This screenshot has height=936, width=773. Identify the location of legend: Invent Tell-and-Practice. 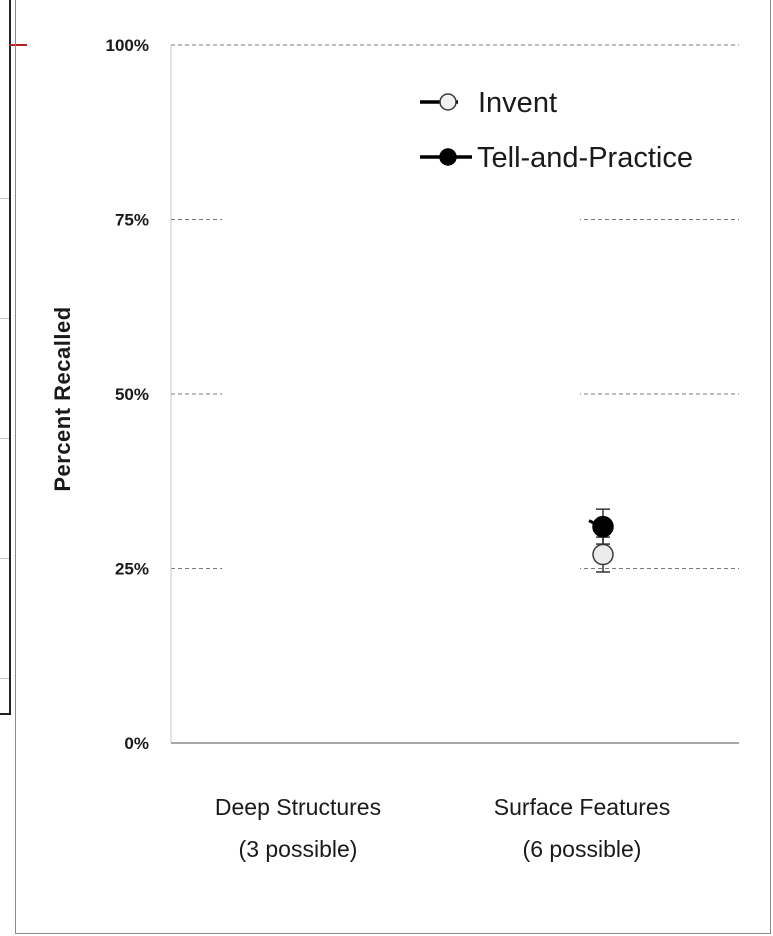
(556, 130).